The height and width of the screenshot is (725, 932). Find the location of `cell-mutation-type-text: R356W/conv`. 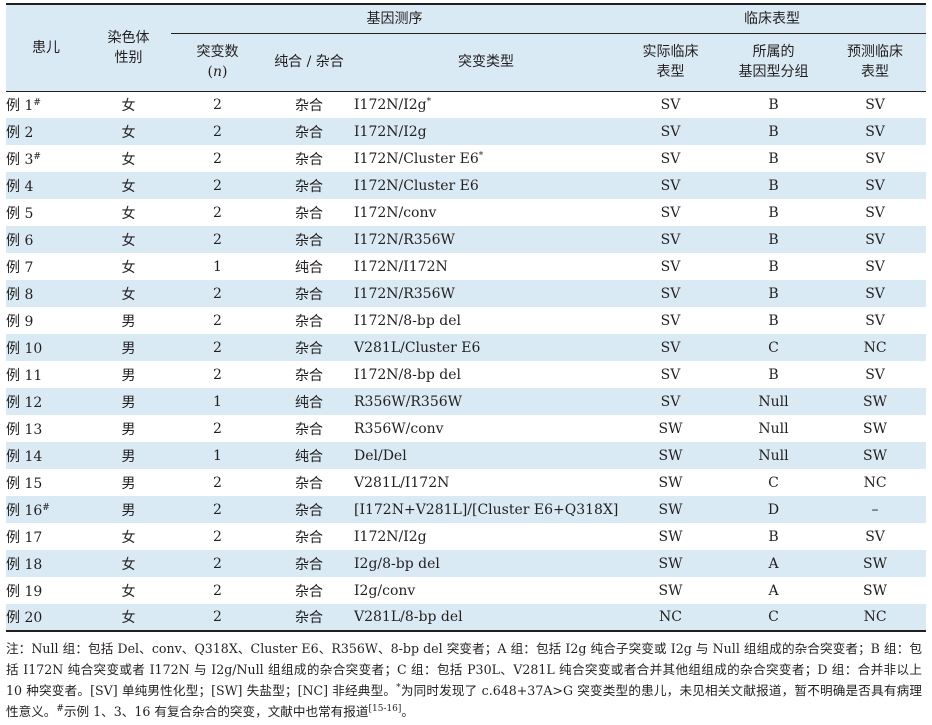

cell-mutation-type-text: R356W/conv is located at coordinates (399, 428).